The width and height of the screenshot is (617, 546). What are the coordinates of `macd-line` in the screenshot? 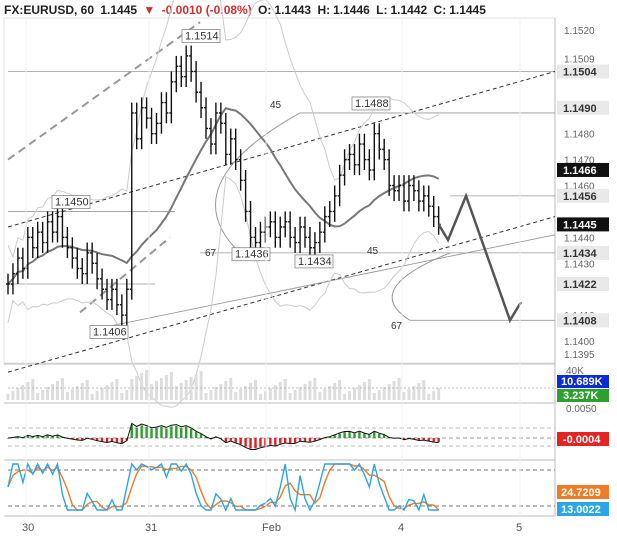 It's located at (223, 436).